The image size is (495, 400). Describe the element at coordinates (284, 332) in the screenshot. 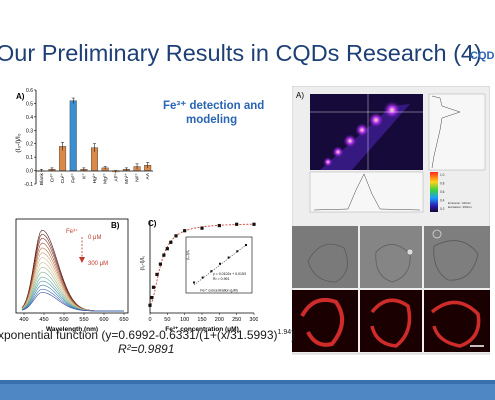

I see `formula-exponent: 1.94` at that location.